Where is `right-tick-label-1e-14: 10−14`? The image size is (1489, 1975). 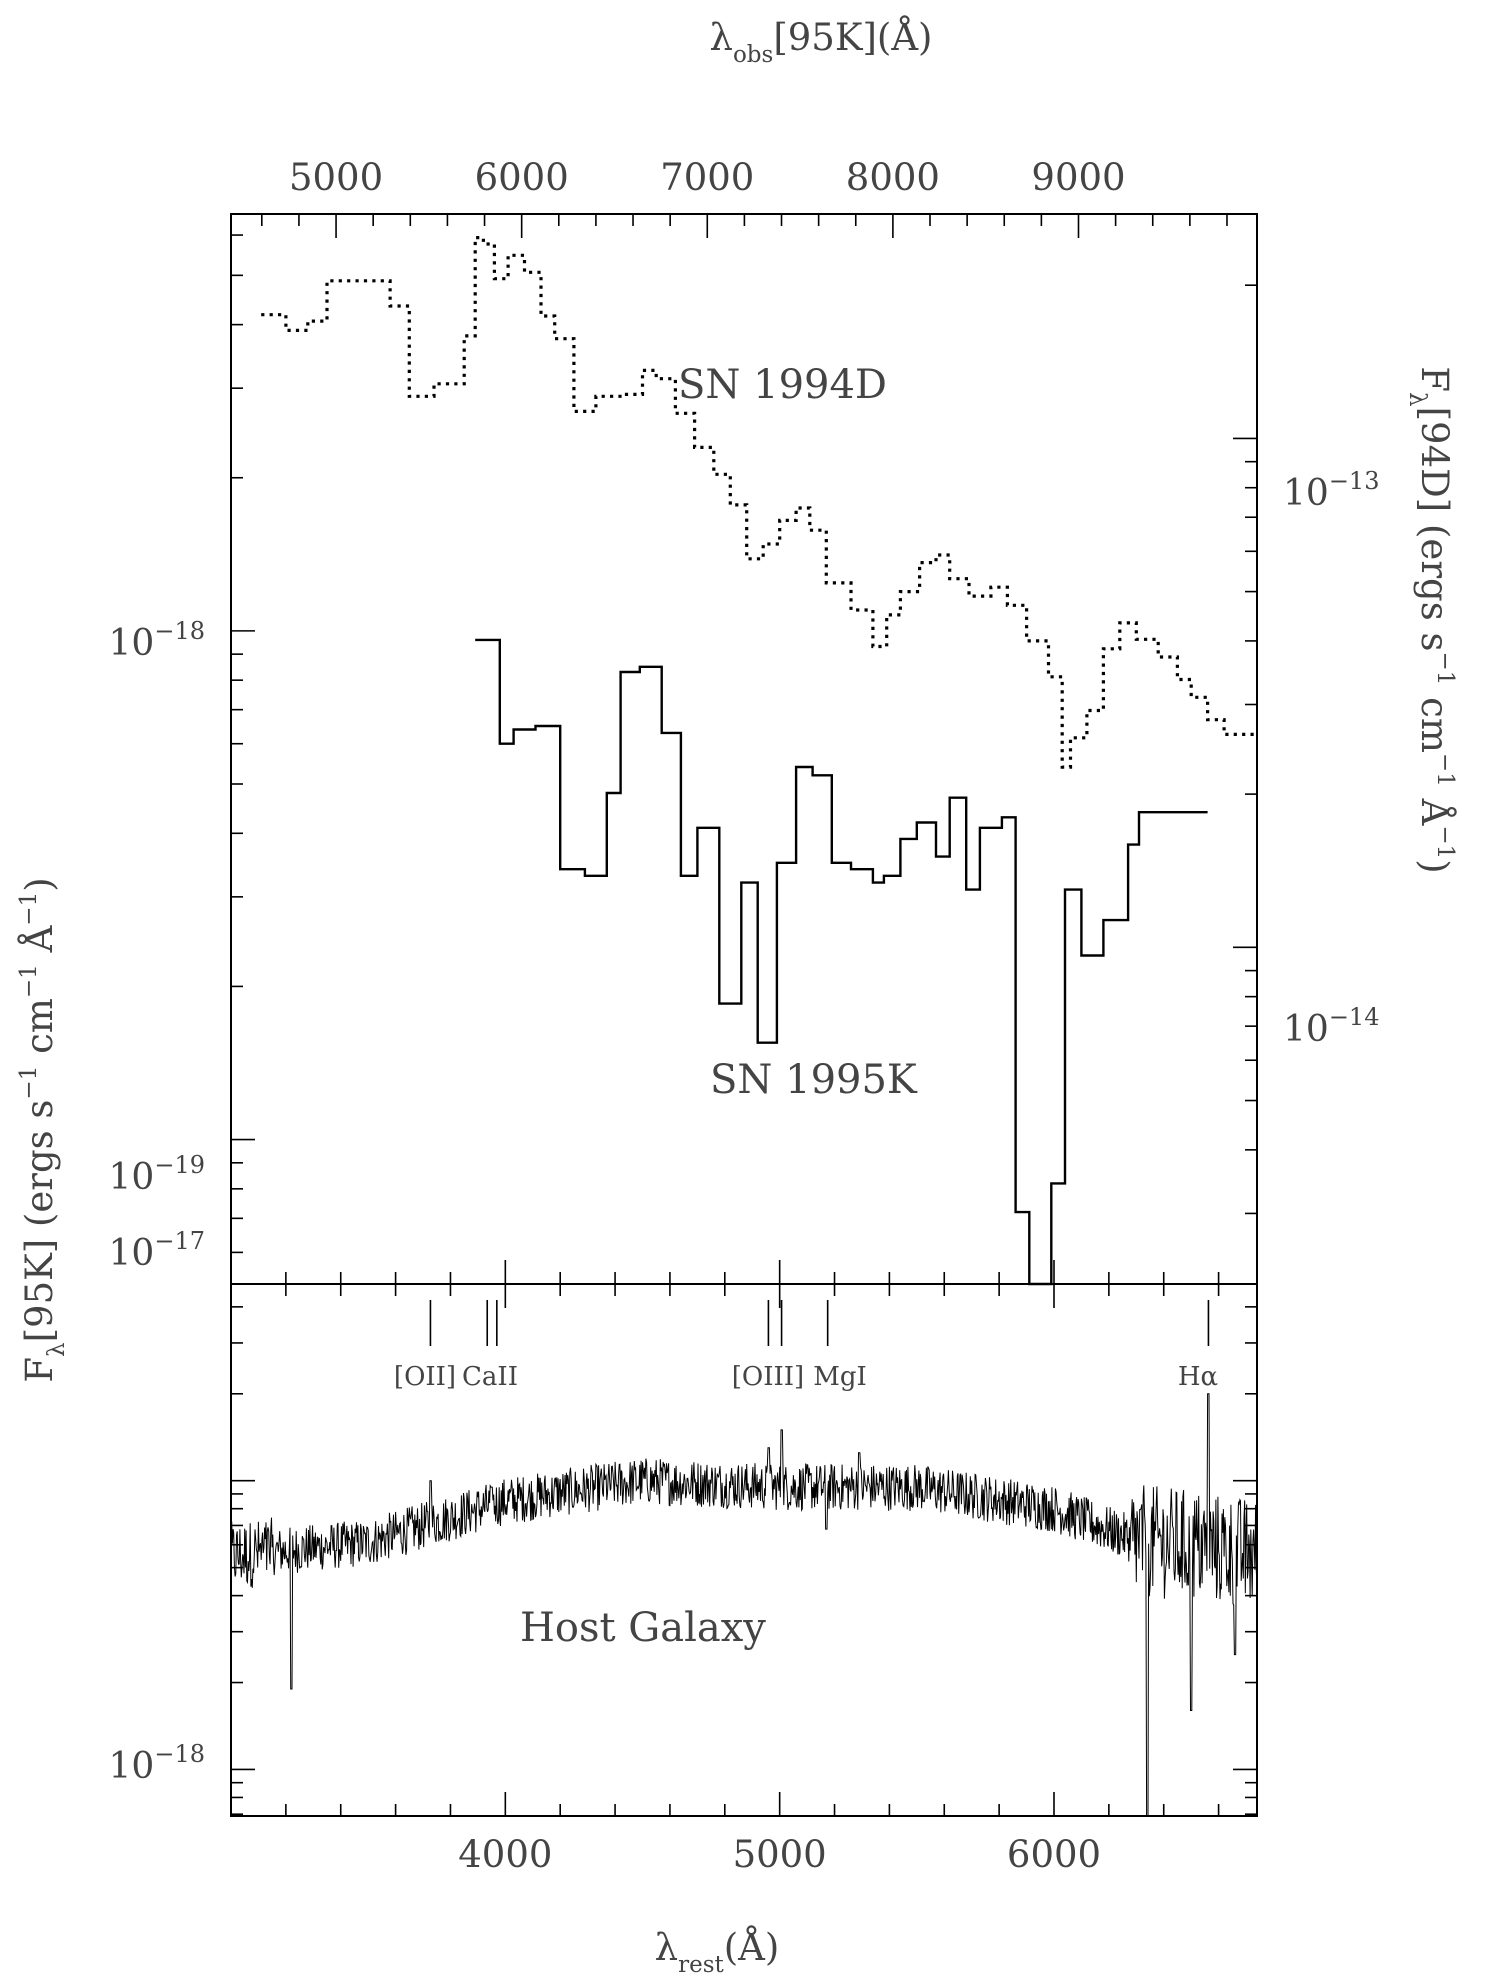
right-tick-label-1e-14: 10−14 is located at coordinates (1331, 1026).